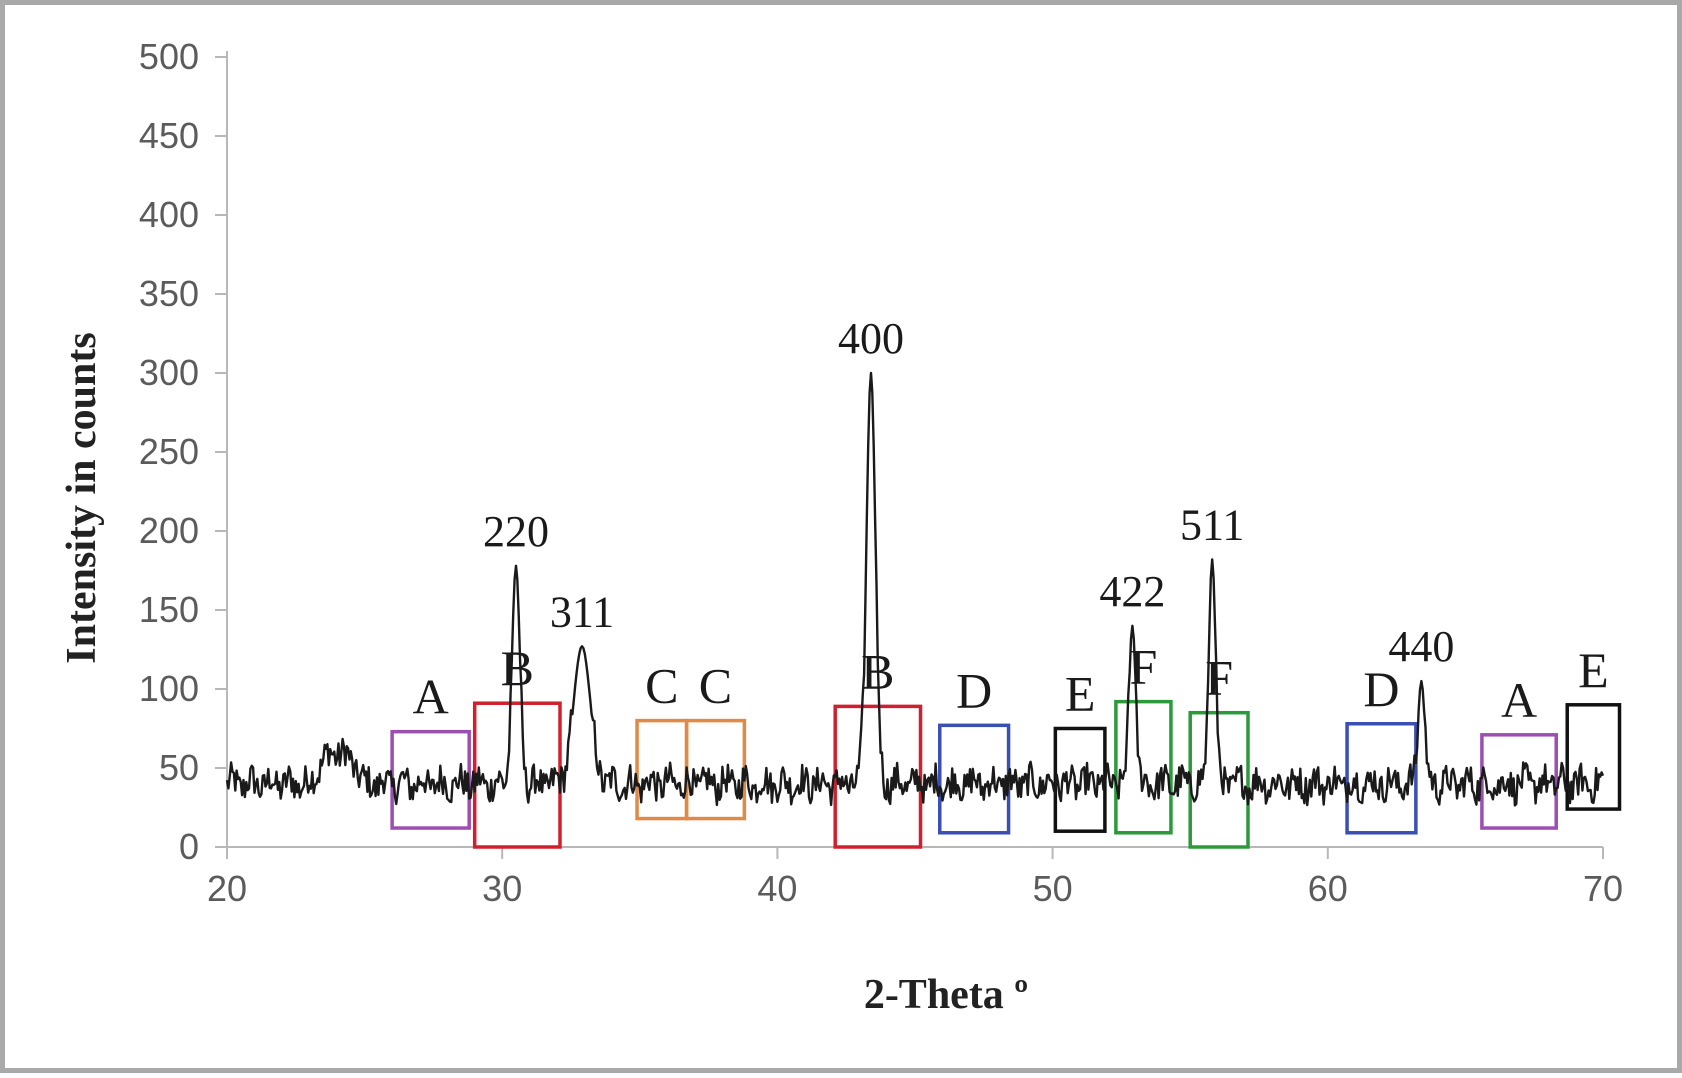  What do you see at coordinates (82, 497) in the screenshot?
I see `y-axis-title: Intensity in counts` at bounding box center [82, 497].